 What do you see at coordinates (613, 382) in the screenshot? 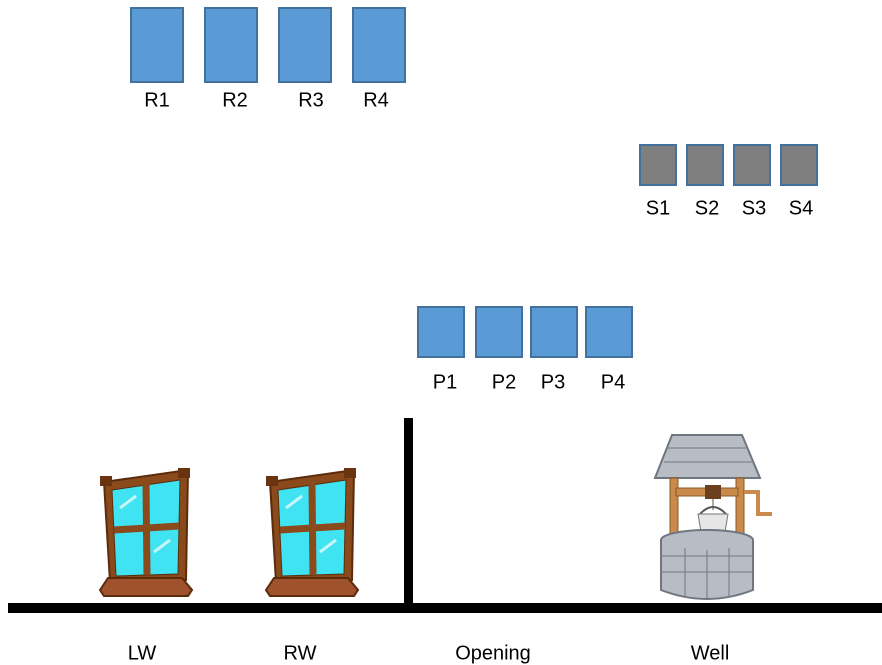
I see `p-box-label: P4` at bounding box center [613, 382].